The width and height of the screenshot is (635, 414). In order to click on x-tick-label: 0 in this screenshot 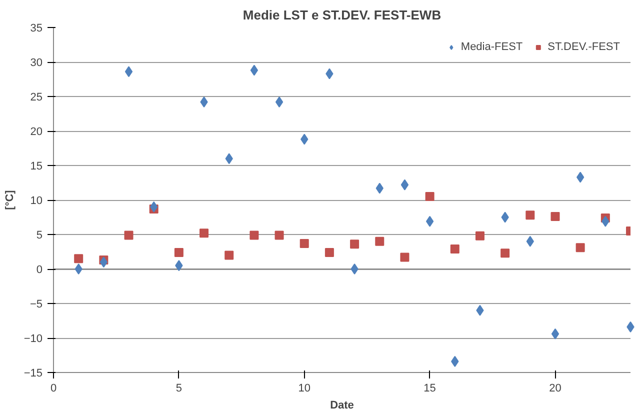, I will do `click(53, 388)`.